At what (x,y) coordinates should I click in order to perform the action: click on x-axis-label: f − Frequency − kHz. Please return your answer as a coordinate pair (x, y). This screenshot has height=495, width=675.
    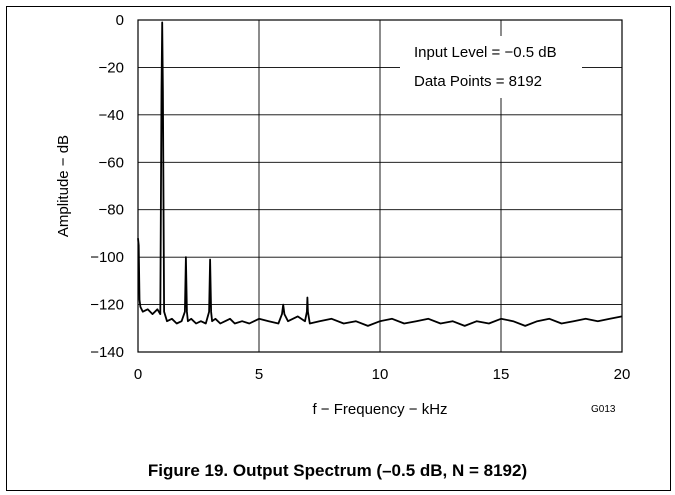
    Looking at the image, I should click on (379, 409).